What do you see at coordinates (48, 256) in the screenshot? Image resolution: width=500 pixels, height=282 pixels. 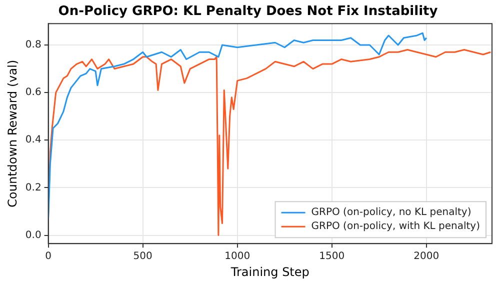 I see `x-tick-label: 0` at bounding box center [48, 256].